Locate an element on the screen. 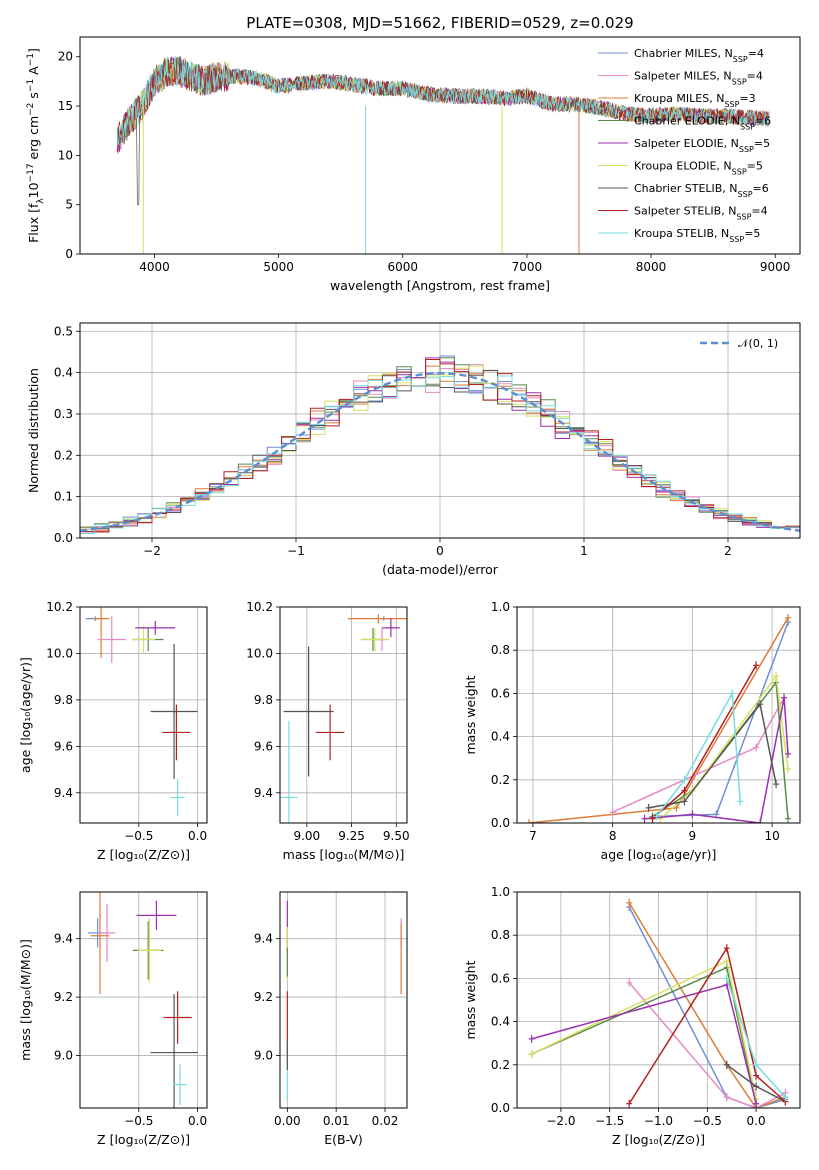 This screenshot has width=819, height=1170. x-tick-label: 5000 is located at coordinates (278, 267).